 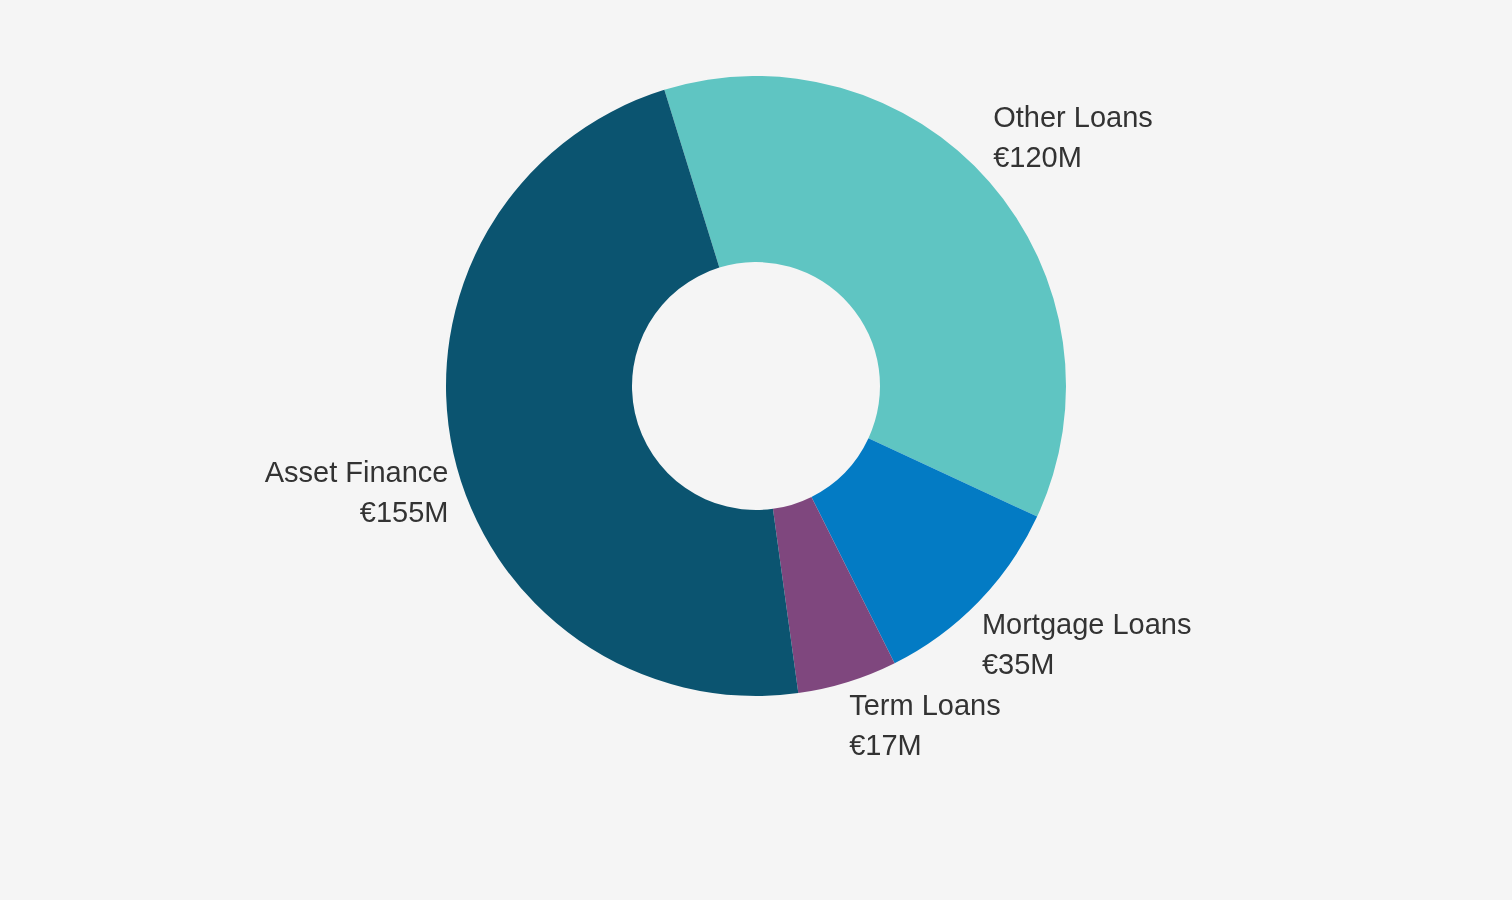 What do you see at coordinates (356, 472) in the screenshot?
I see `slice-label: Asset Finance` at bounding box center [356, 472].